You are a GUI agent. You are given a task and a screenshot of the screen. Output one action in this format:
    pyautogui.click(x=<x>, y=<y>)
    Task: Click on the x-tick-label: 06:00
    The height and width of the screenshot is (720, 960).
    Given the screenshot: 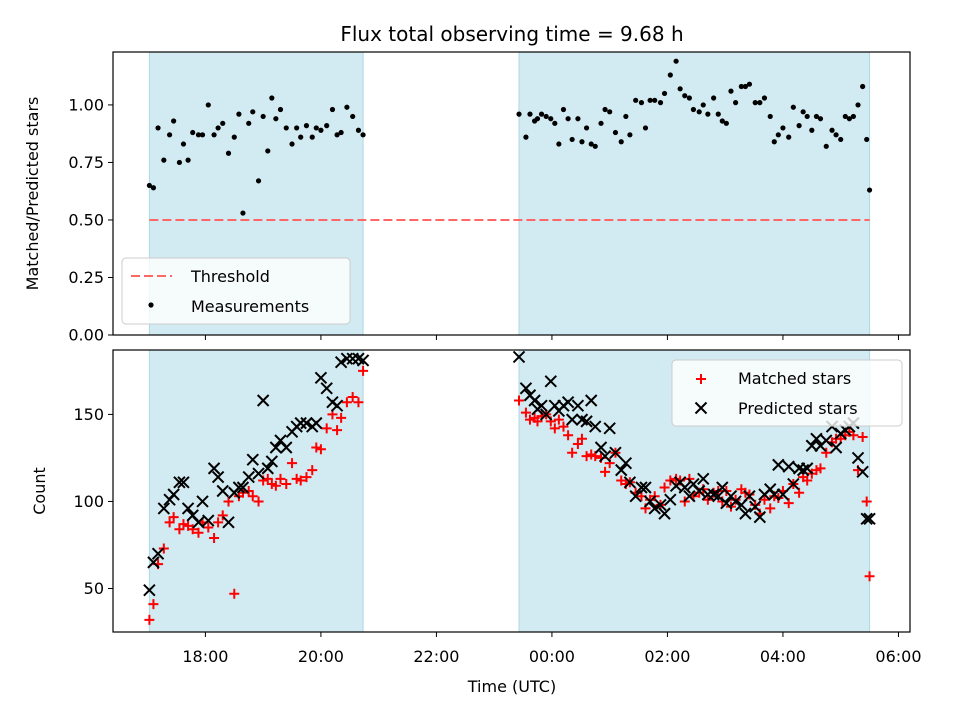 What is the action you would take?
    pyautogui.click(x=898, y=656)
    